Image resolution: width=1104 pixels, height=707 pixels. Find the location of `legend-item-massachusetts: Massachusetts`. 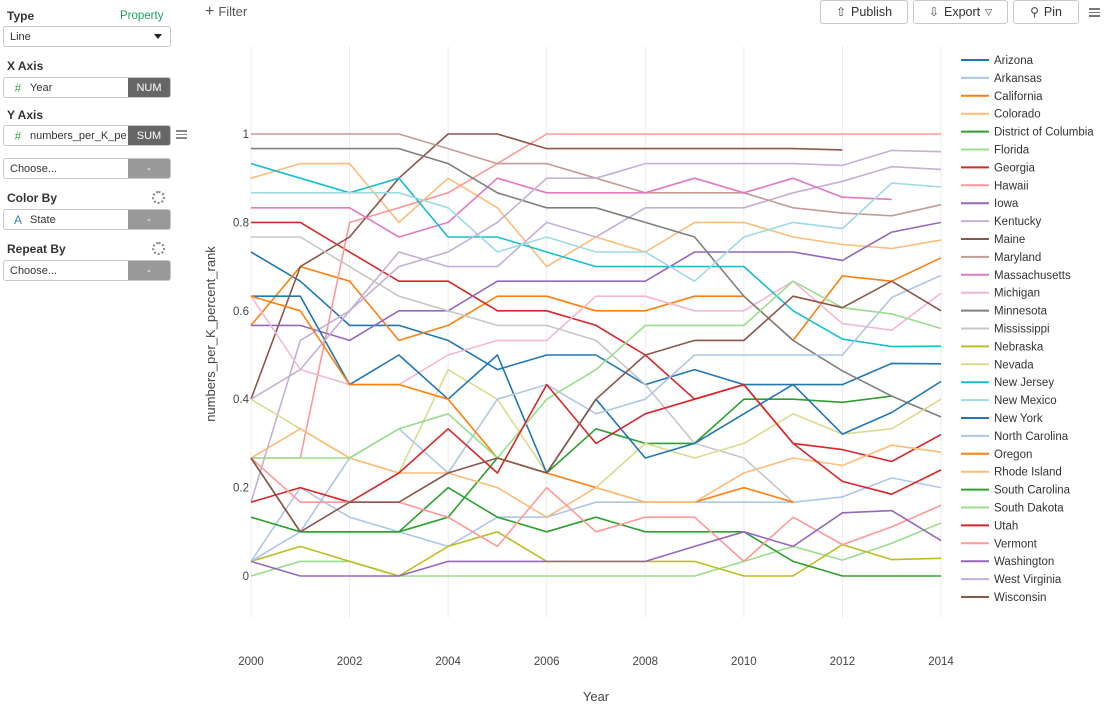

legend-item-massachusetts: Massachusetts is located at coordinates (1016, 276).